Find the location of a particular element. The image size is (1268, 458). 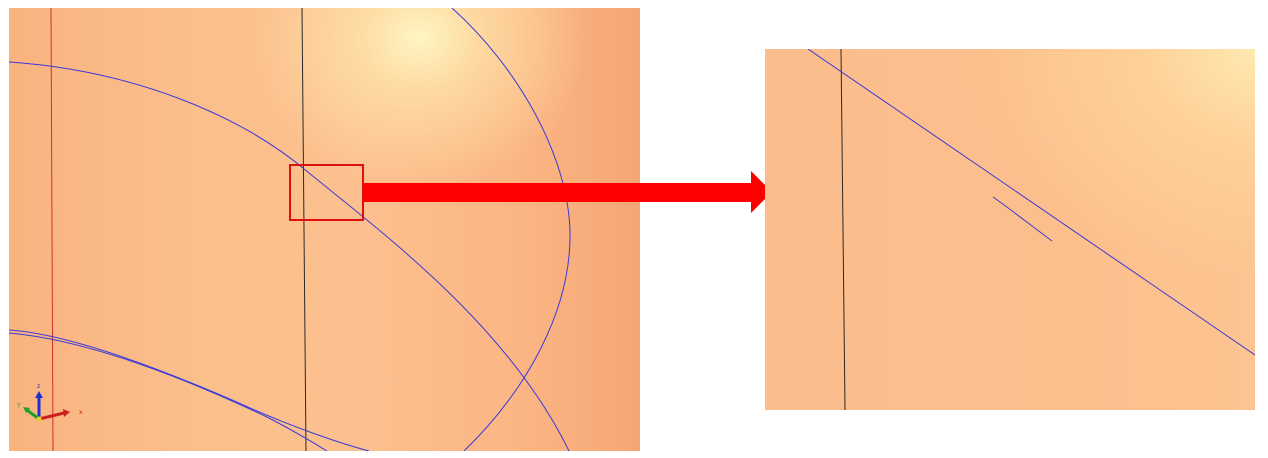

zoom-highlight-box is located at coordinates (326, 192).